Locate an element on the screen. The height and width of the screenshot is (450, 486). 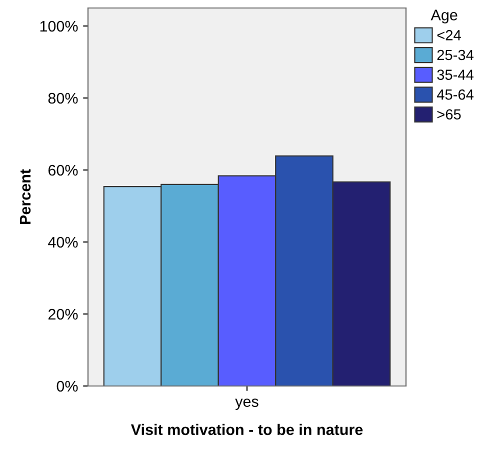
legend-label: <24 is located at coordinates (449, 35).